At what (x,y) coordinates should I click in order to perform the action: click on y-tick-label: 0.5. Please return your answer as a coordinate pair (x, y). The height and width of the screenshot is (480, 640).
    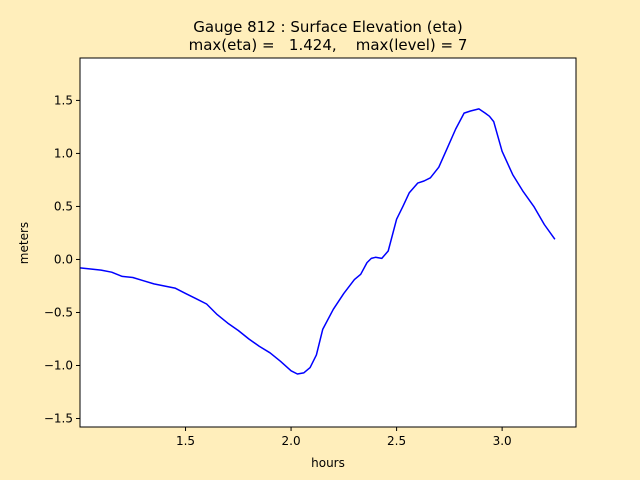
    Looking at the image, I should click on (63, 206).